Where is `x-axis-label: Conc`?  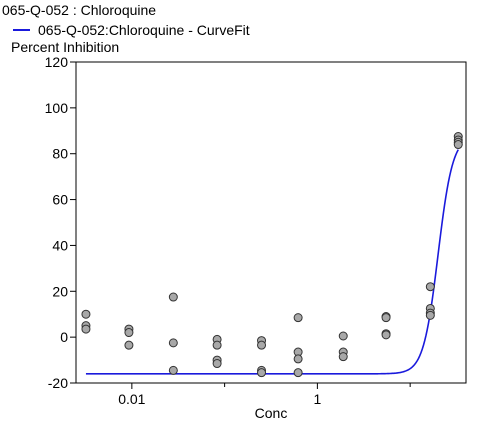 x-axis-label: Conc is located at coordinates (271, 413).